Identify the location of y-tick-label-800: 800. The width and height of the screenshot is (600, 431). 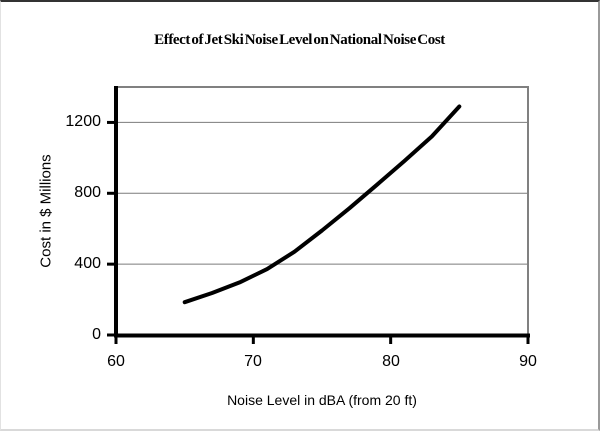
(87, 192).